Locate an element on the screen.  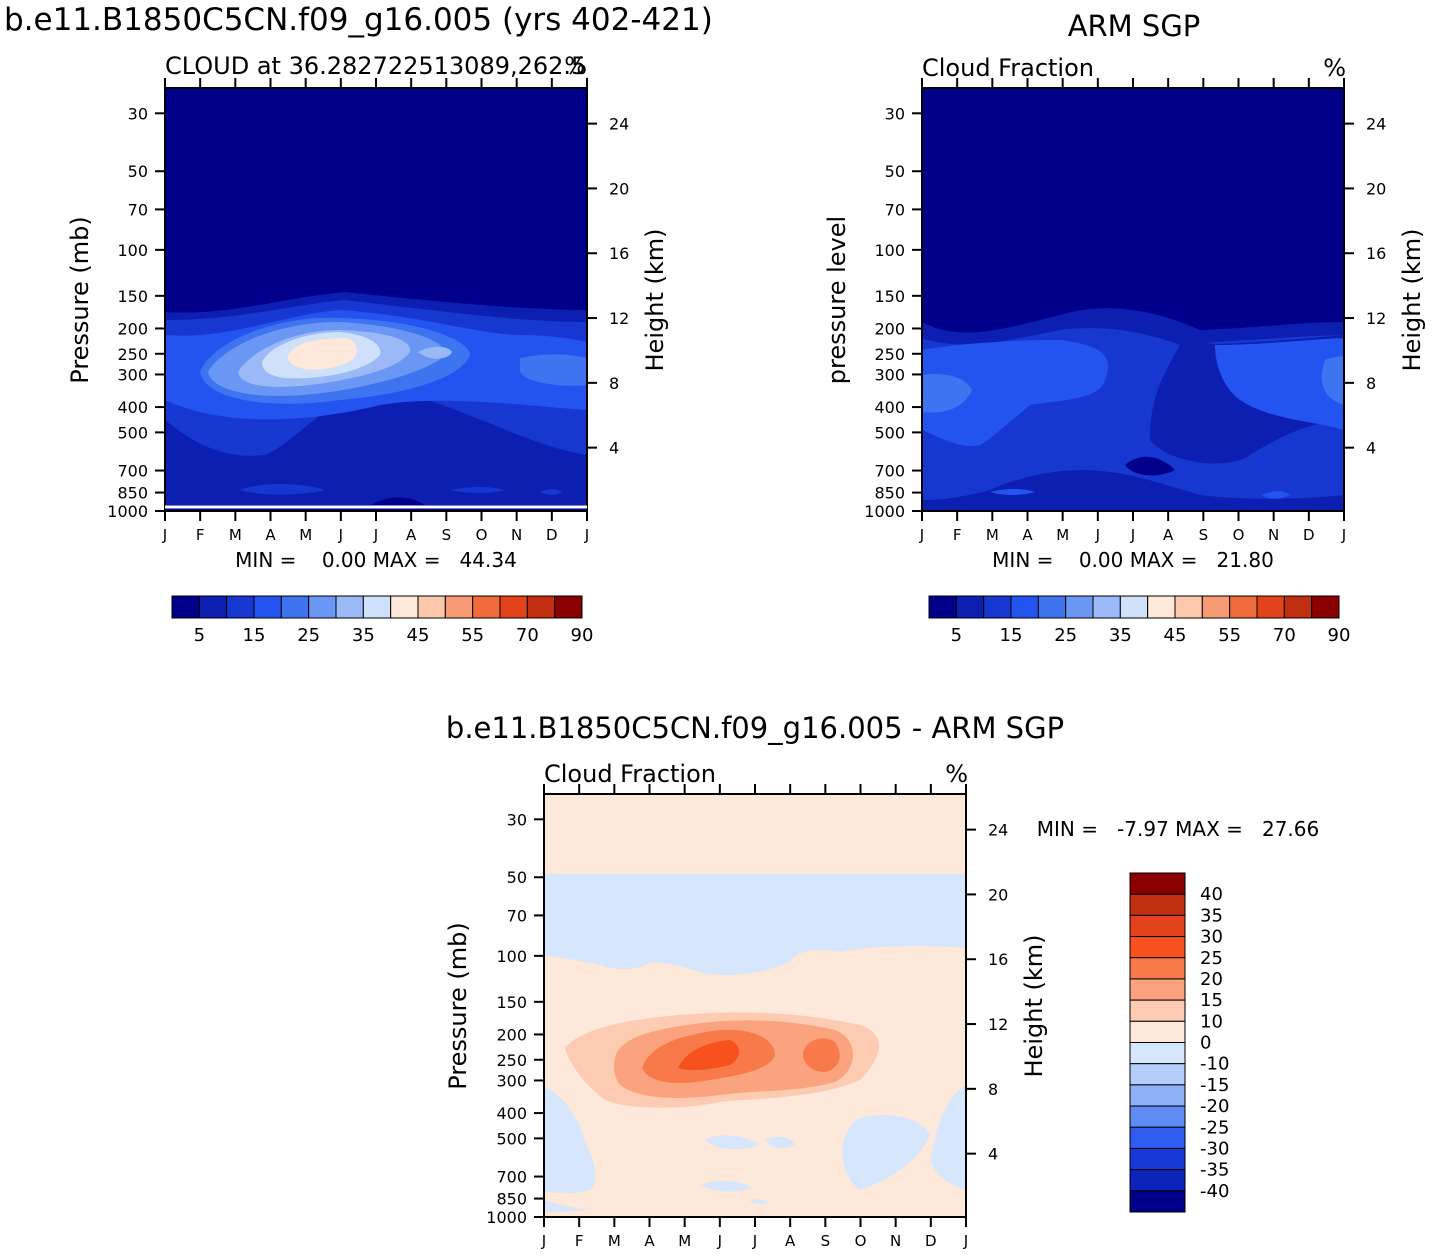
obs-ylabel-left: pressure level is located at coordinates (837, 300).